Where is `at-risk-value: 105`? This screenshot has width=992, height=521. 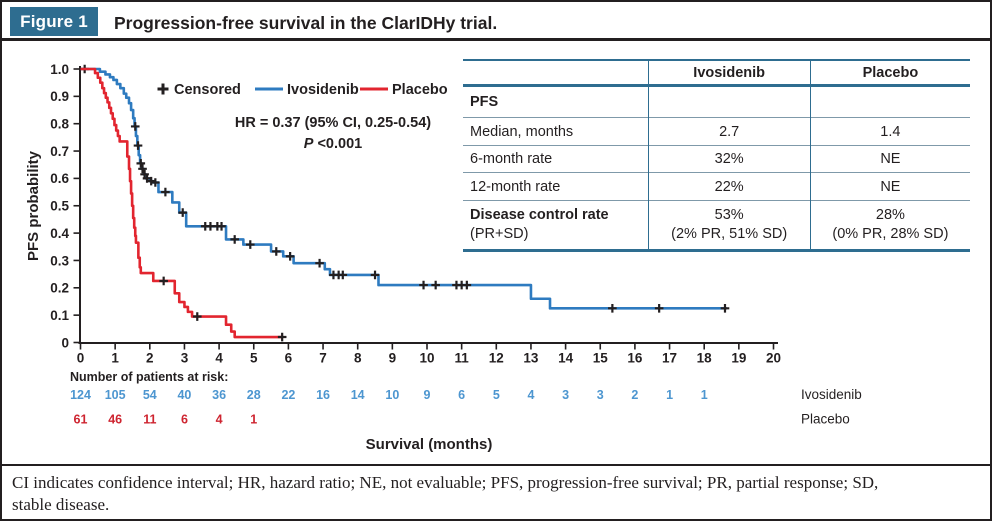
at-risk-value: 105 is located at coordinates (115, 395).